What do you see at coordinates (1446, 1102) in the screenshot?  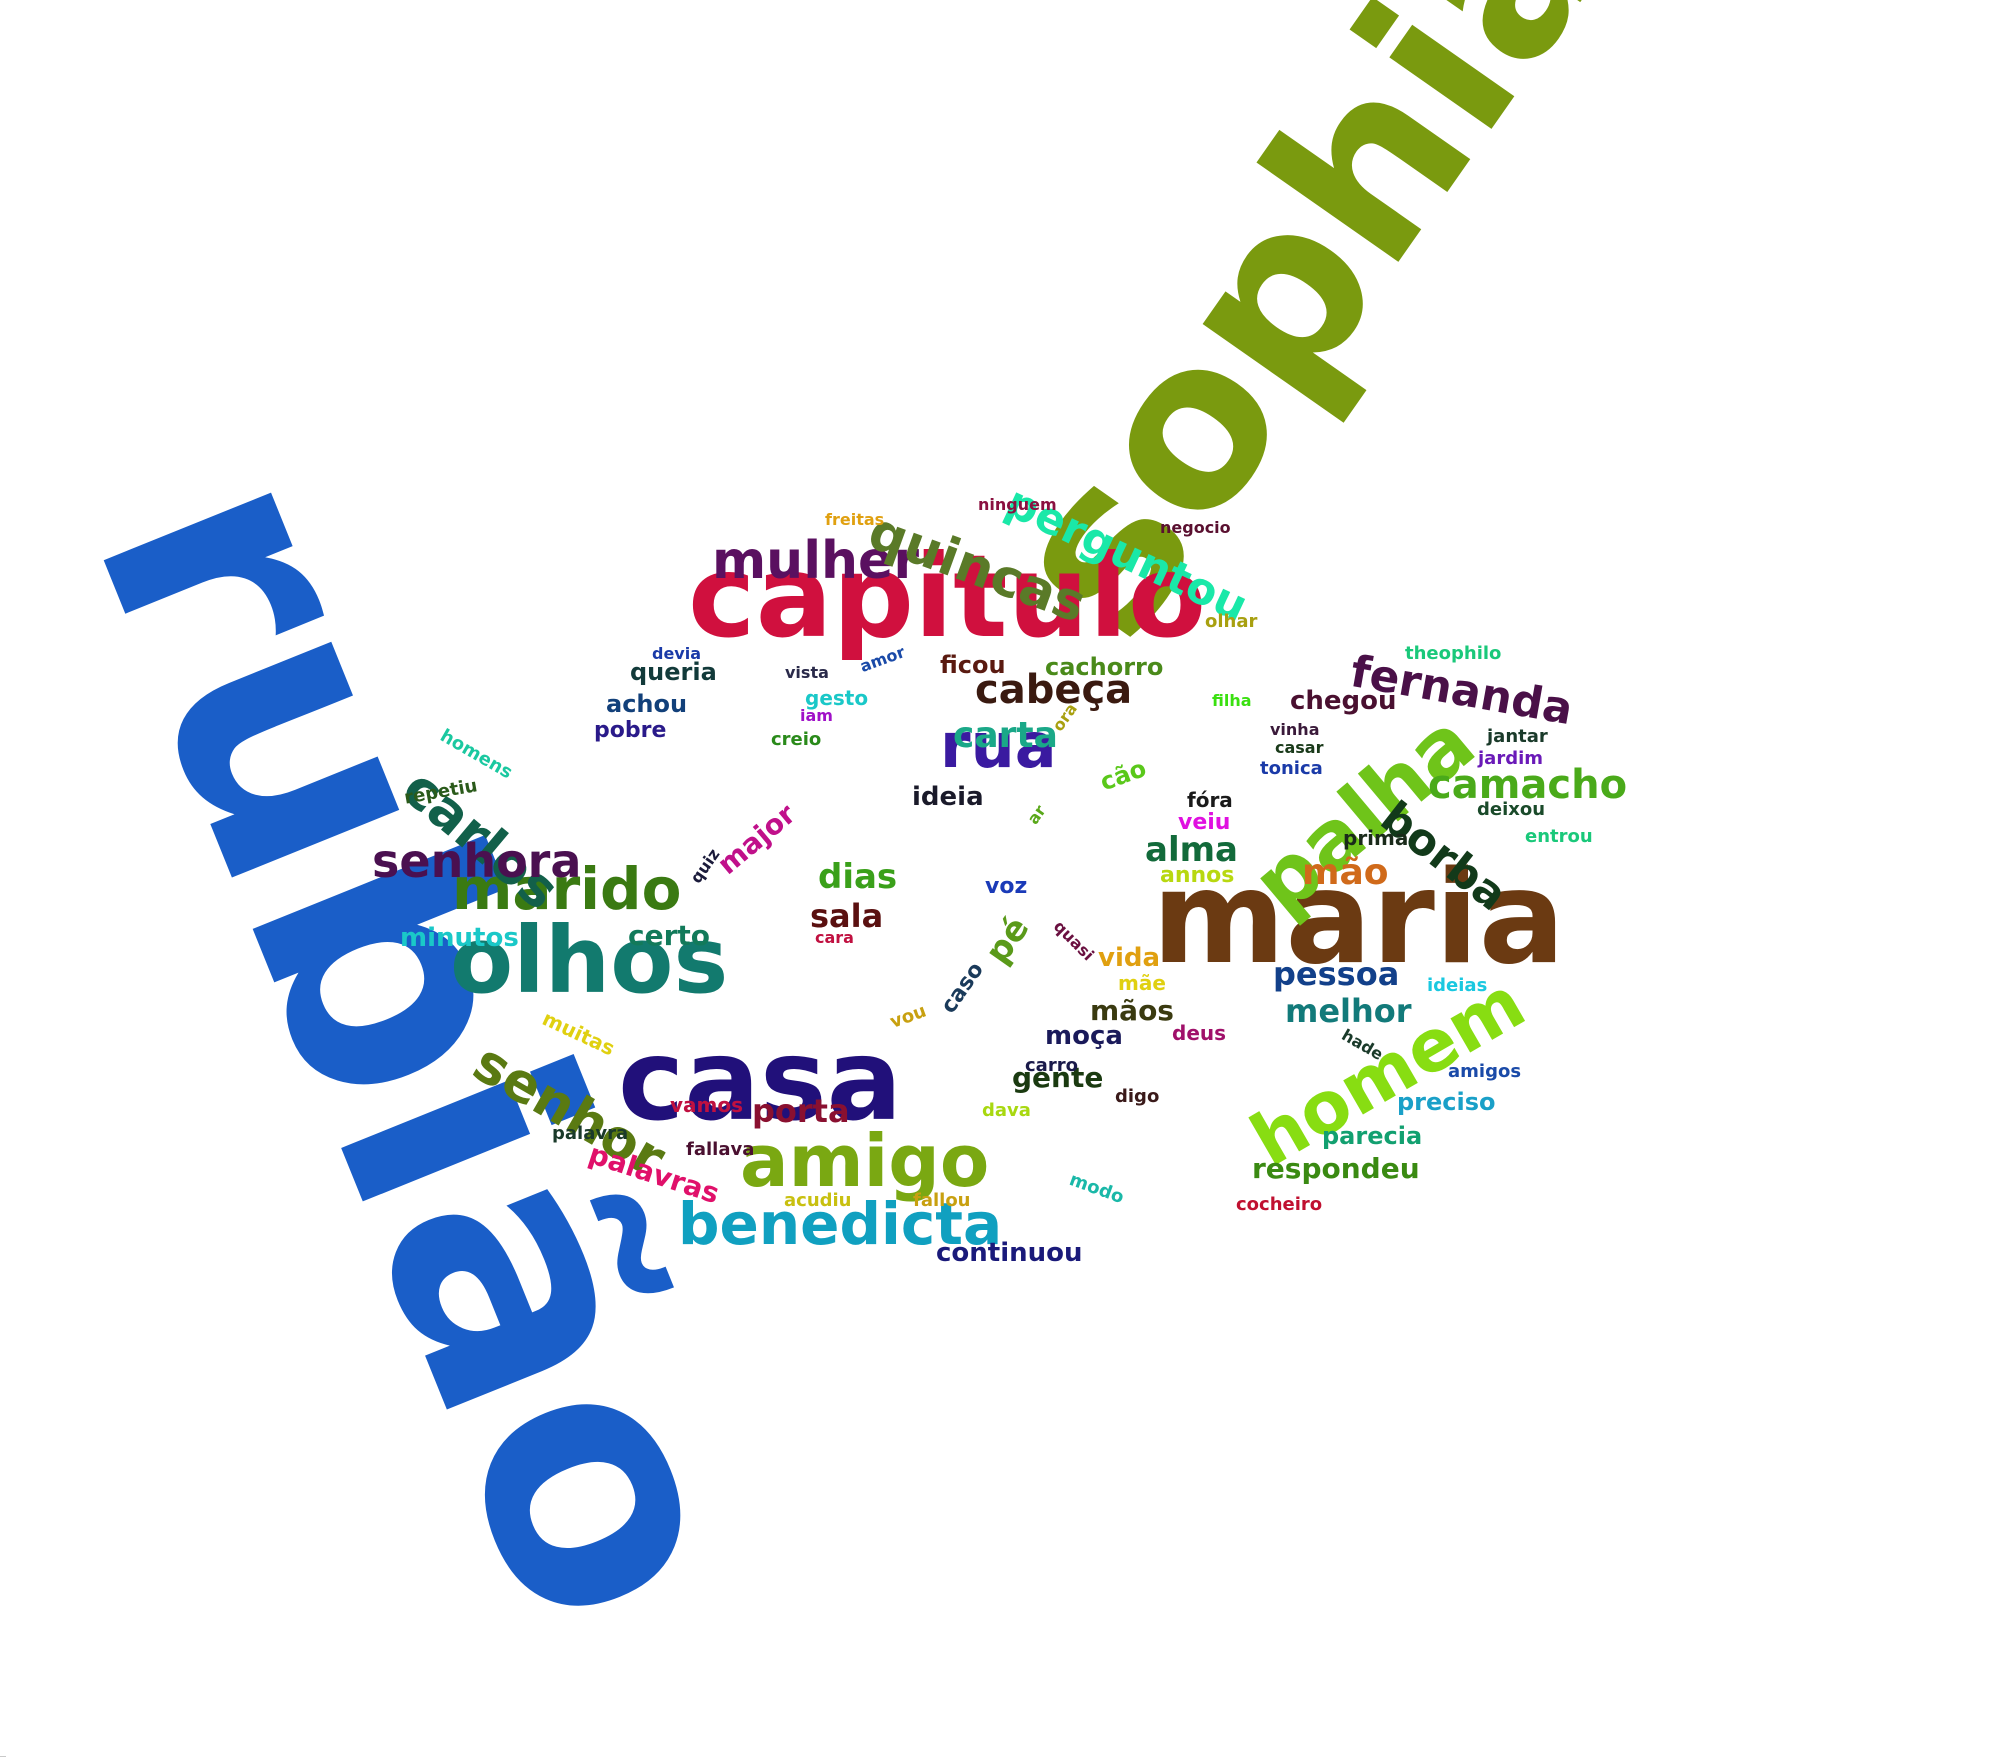 I see `cloud-word: preciso` at bounding box center [1446, 1102].